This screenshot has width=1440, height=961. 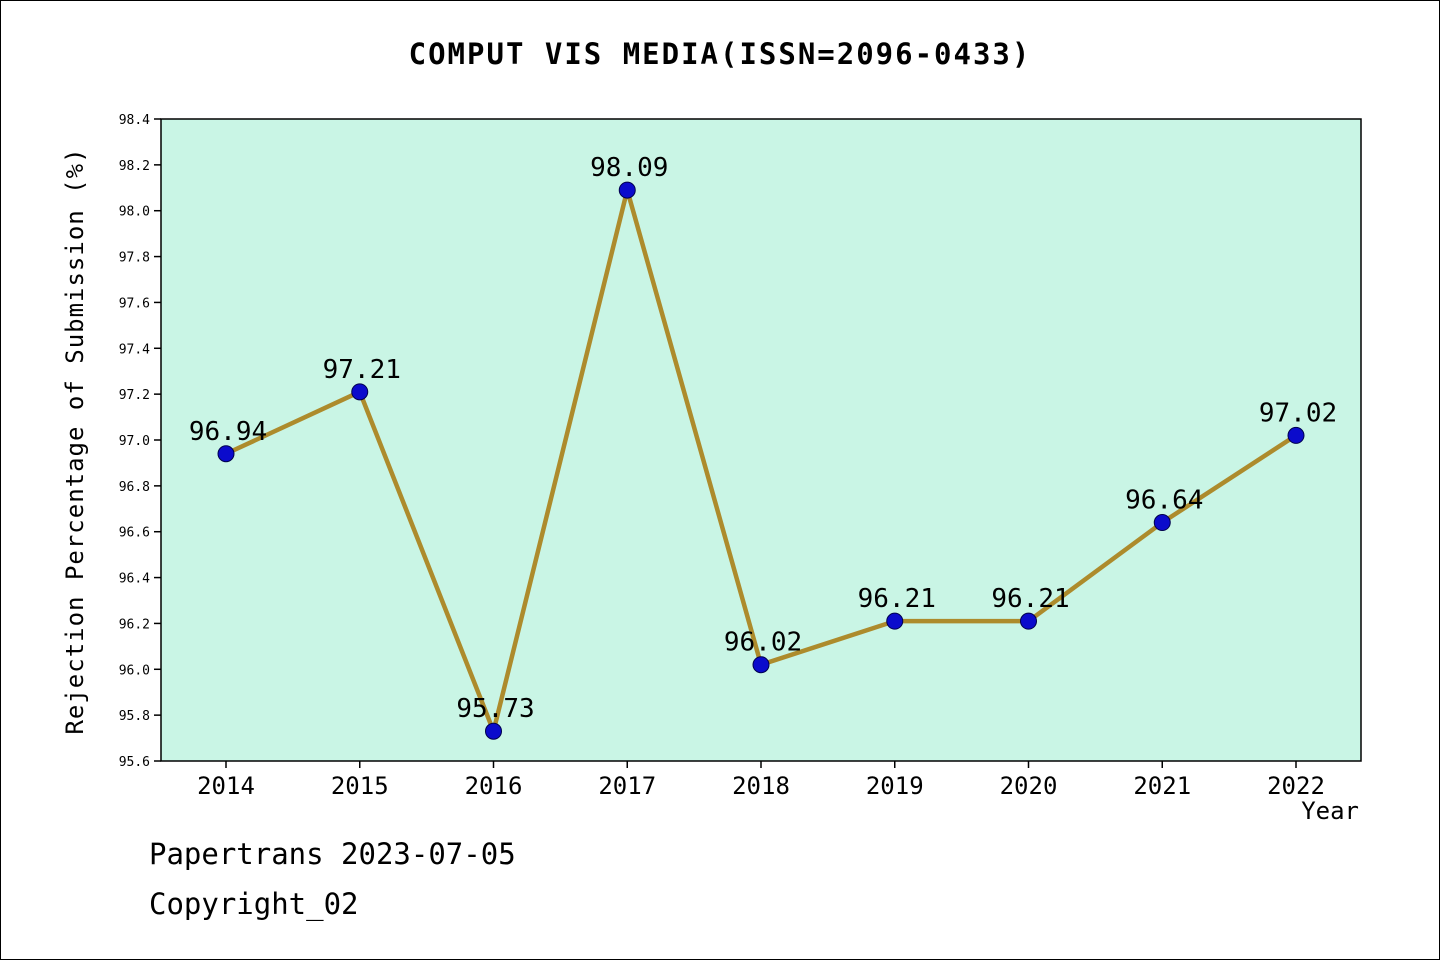 I want to click on x-tick-label: 2014, so click(x=226, y=786).